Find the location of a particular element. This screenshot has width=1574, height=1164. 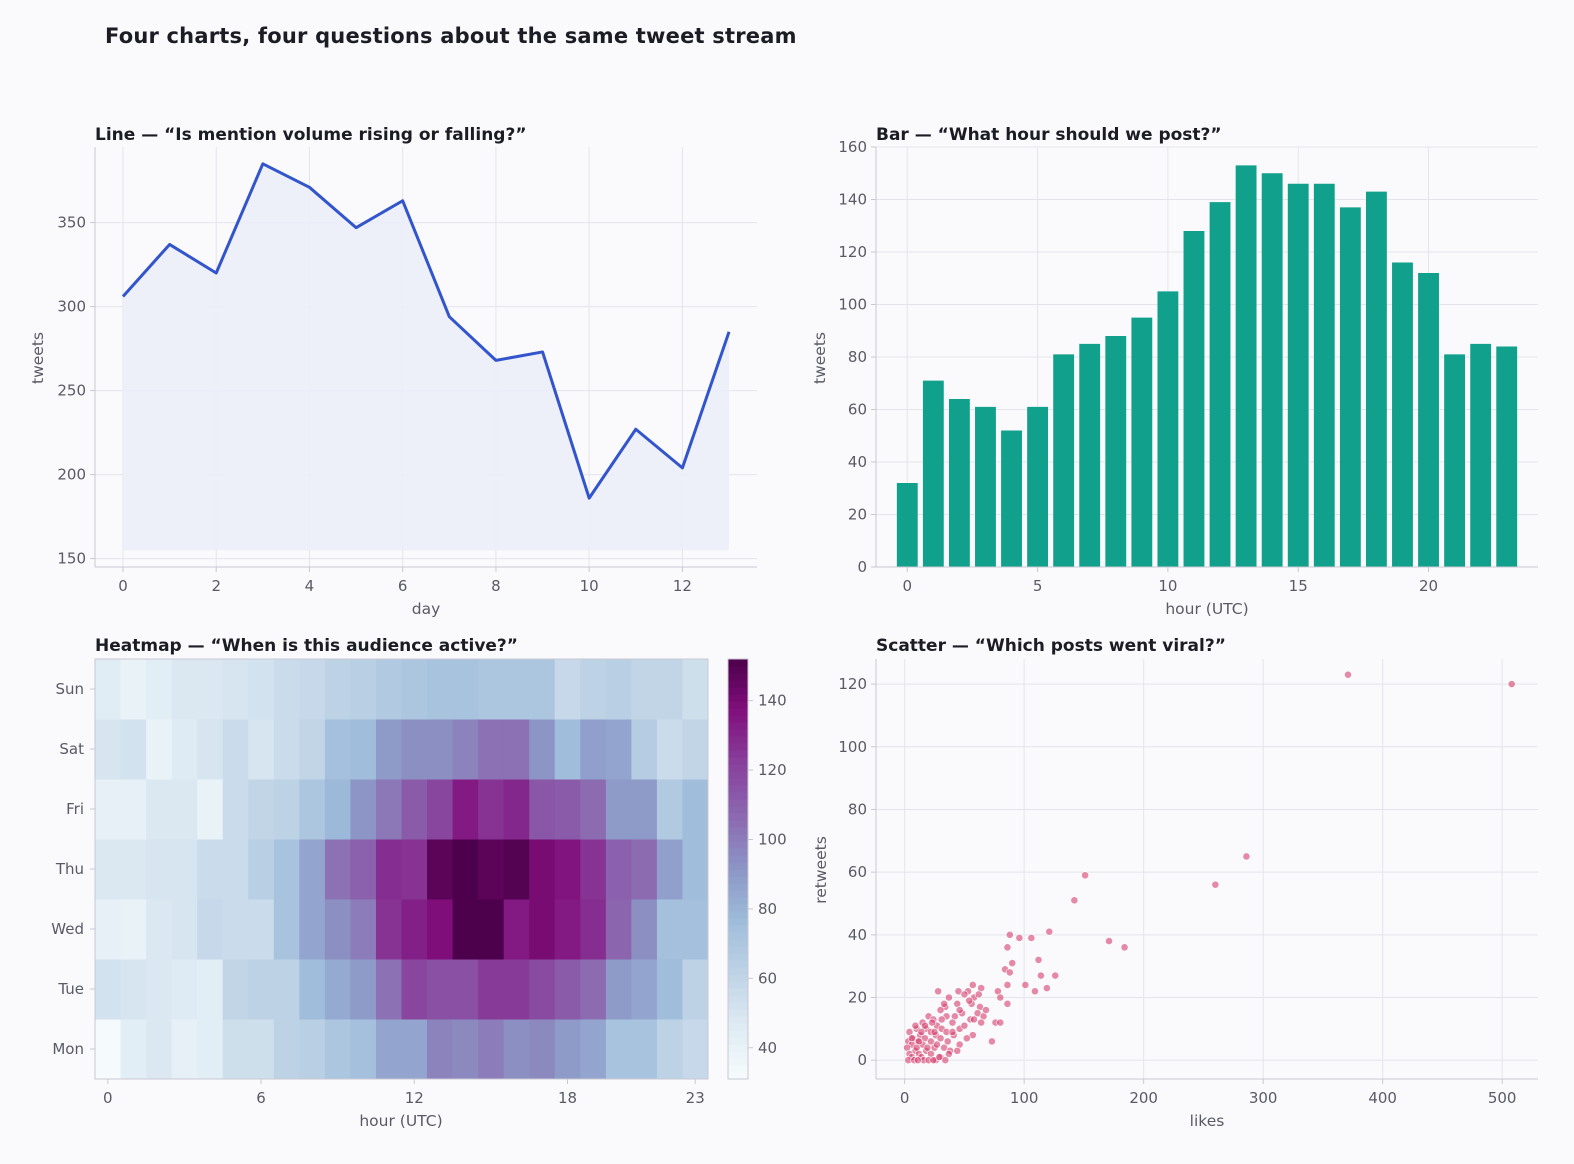

line-chart-ytick-label: 150 is located at coordinates (71, 559).